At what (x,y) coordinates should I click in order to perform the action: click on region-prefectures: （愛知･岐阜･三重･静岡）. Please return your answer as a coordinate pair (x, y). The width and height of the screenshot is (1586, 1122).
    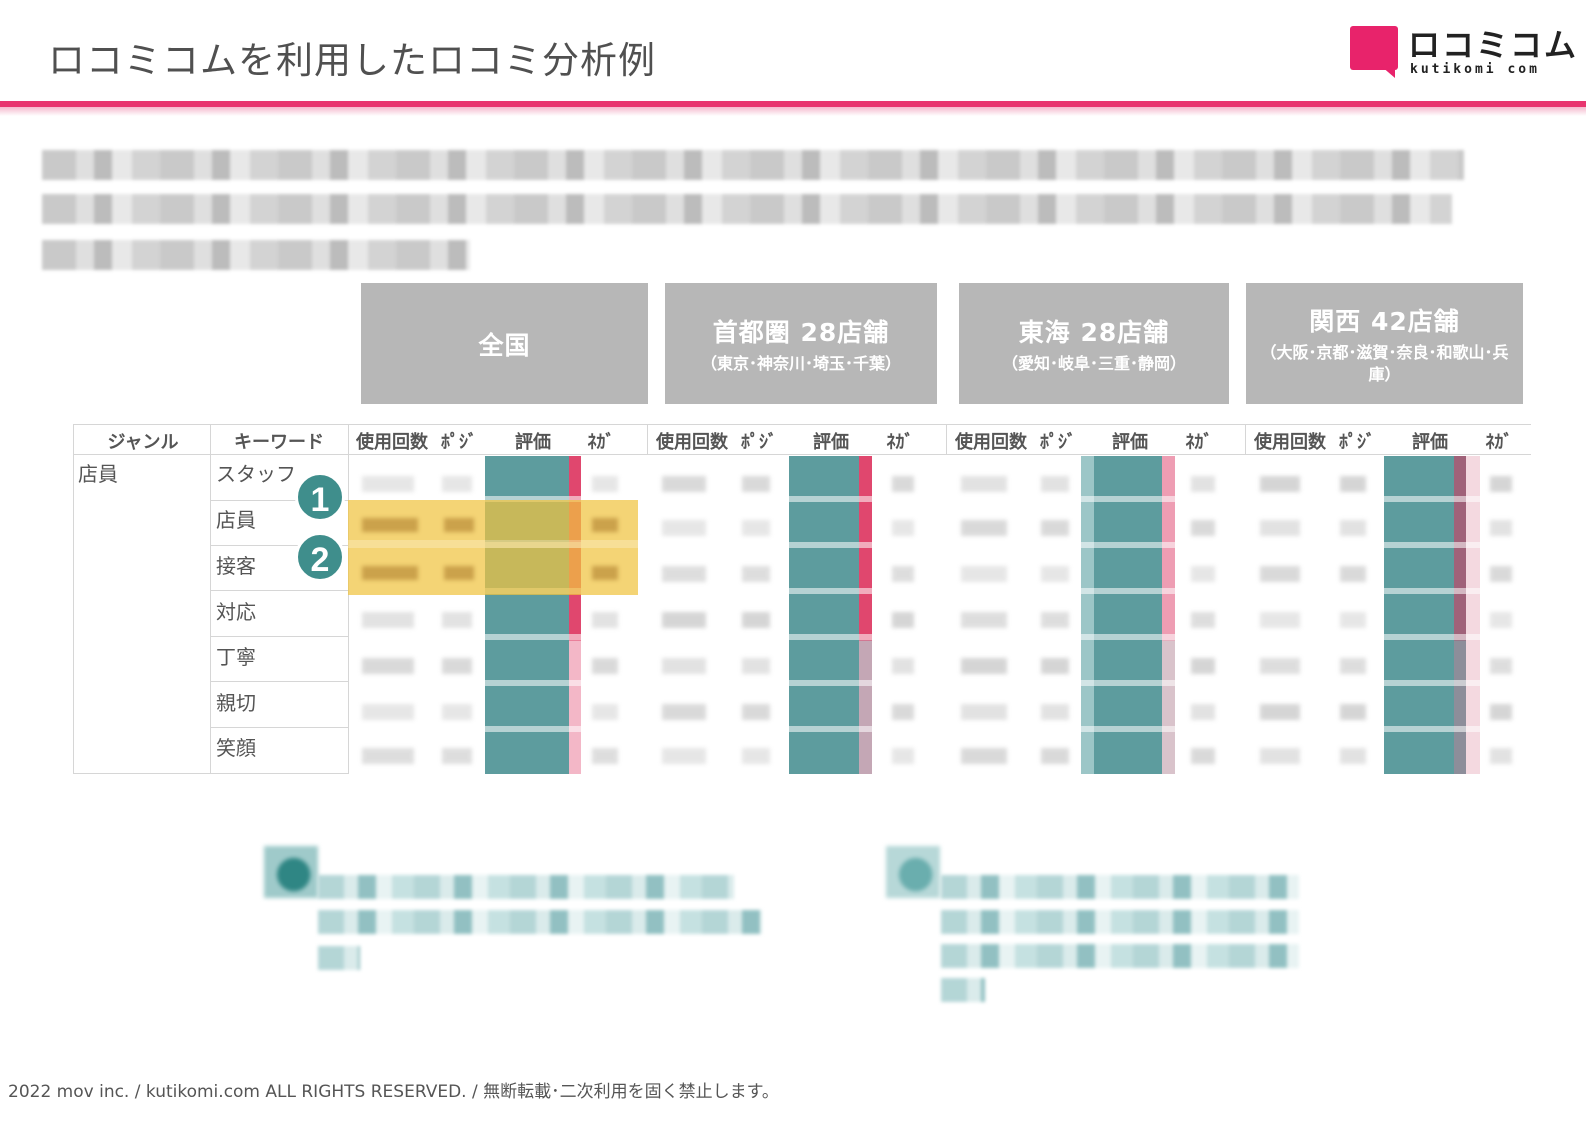
    Looking at the image, I should click on (1093, 363).